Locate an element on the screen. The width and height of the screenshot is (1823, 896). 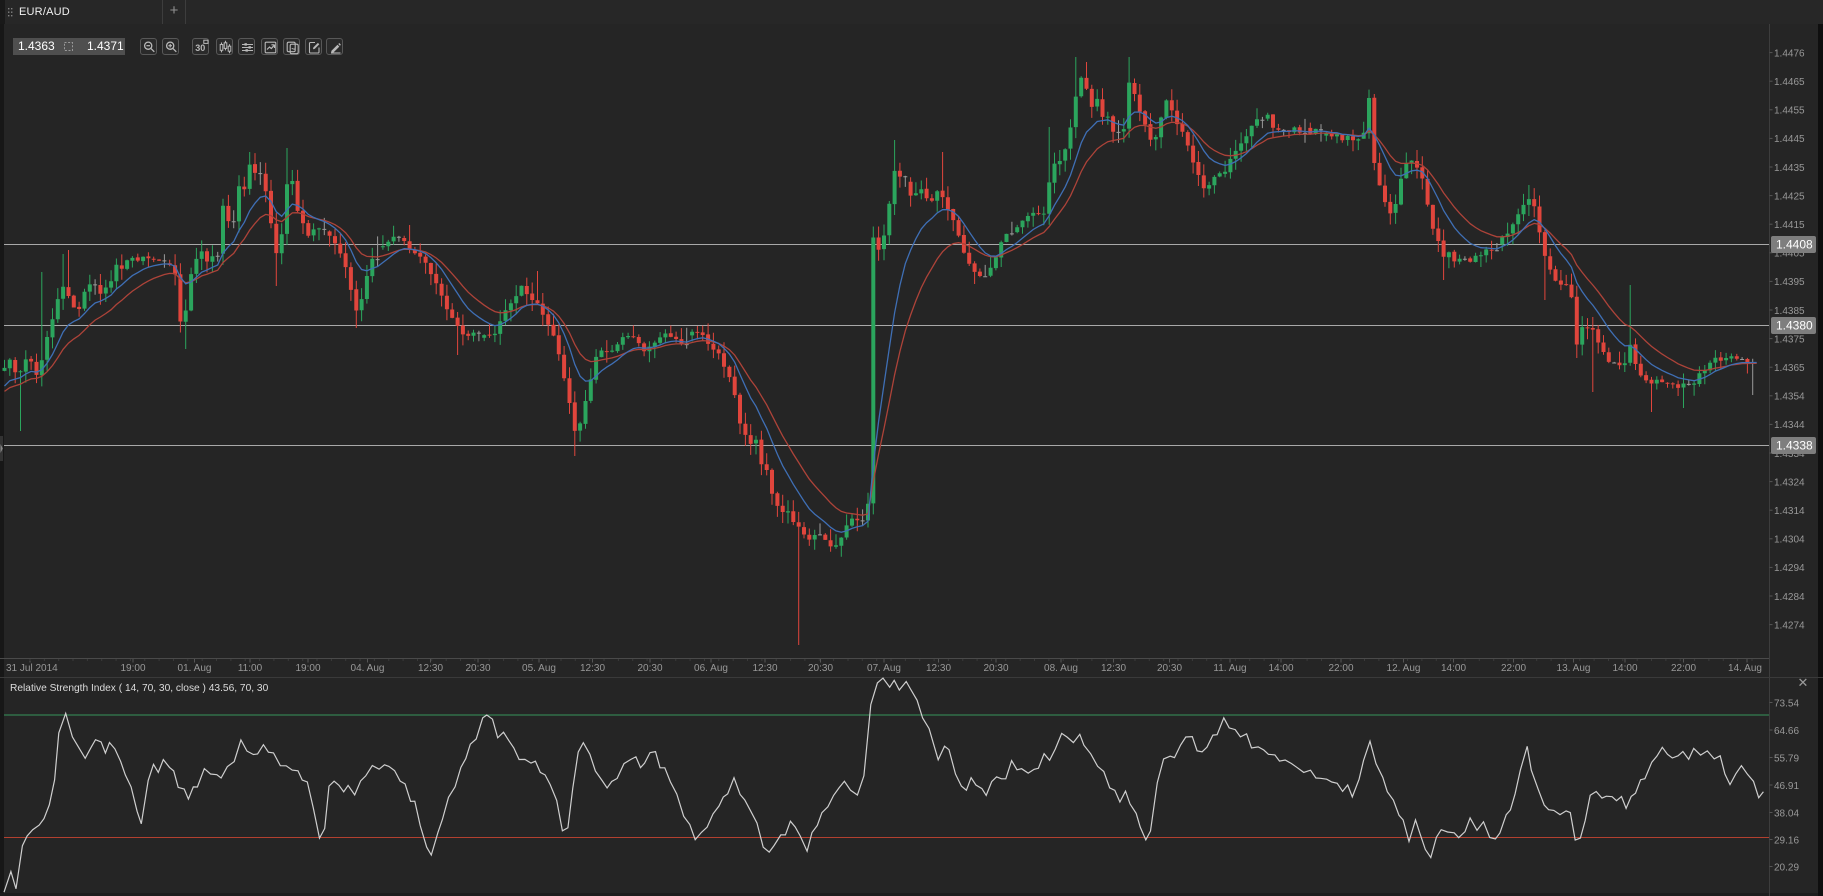
svg-text: 1.4324 is located at coordinates (1789, 482).